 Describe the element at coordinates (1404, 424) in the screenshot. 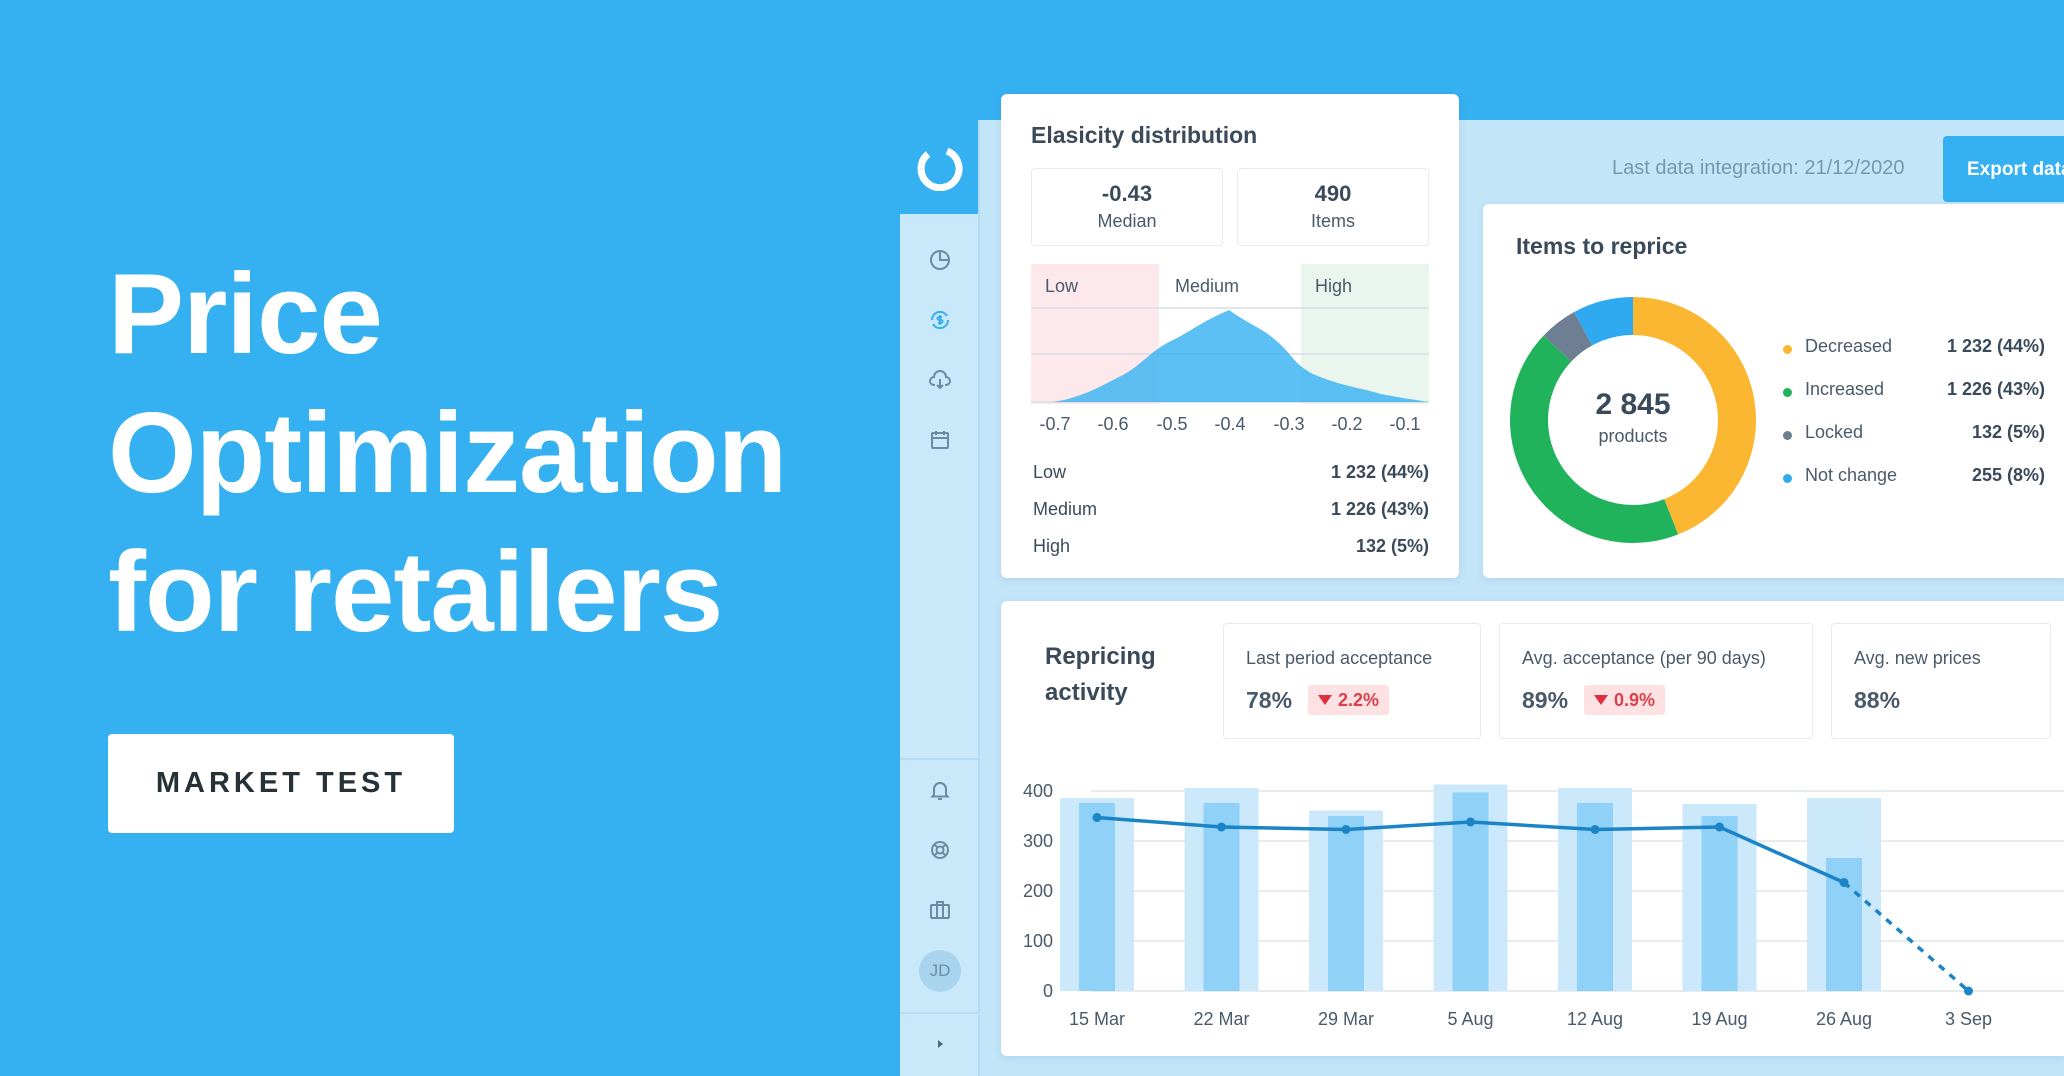

I see `x-tick: -0.1` at that location.